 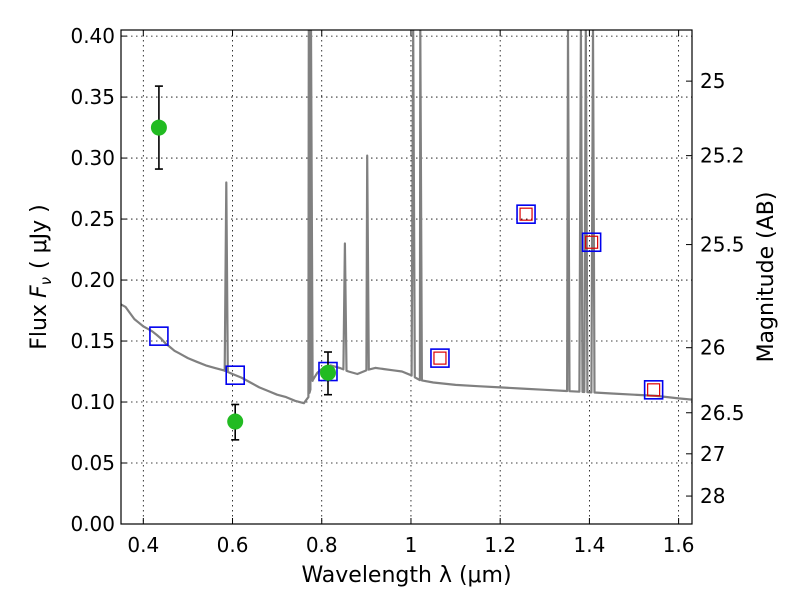 What do you see at coordinates (39, 291) in the screenshot?
I see `y-axis-label-f: F` at bounding box center [39, 291].